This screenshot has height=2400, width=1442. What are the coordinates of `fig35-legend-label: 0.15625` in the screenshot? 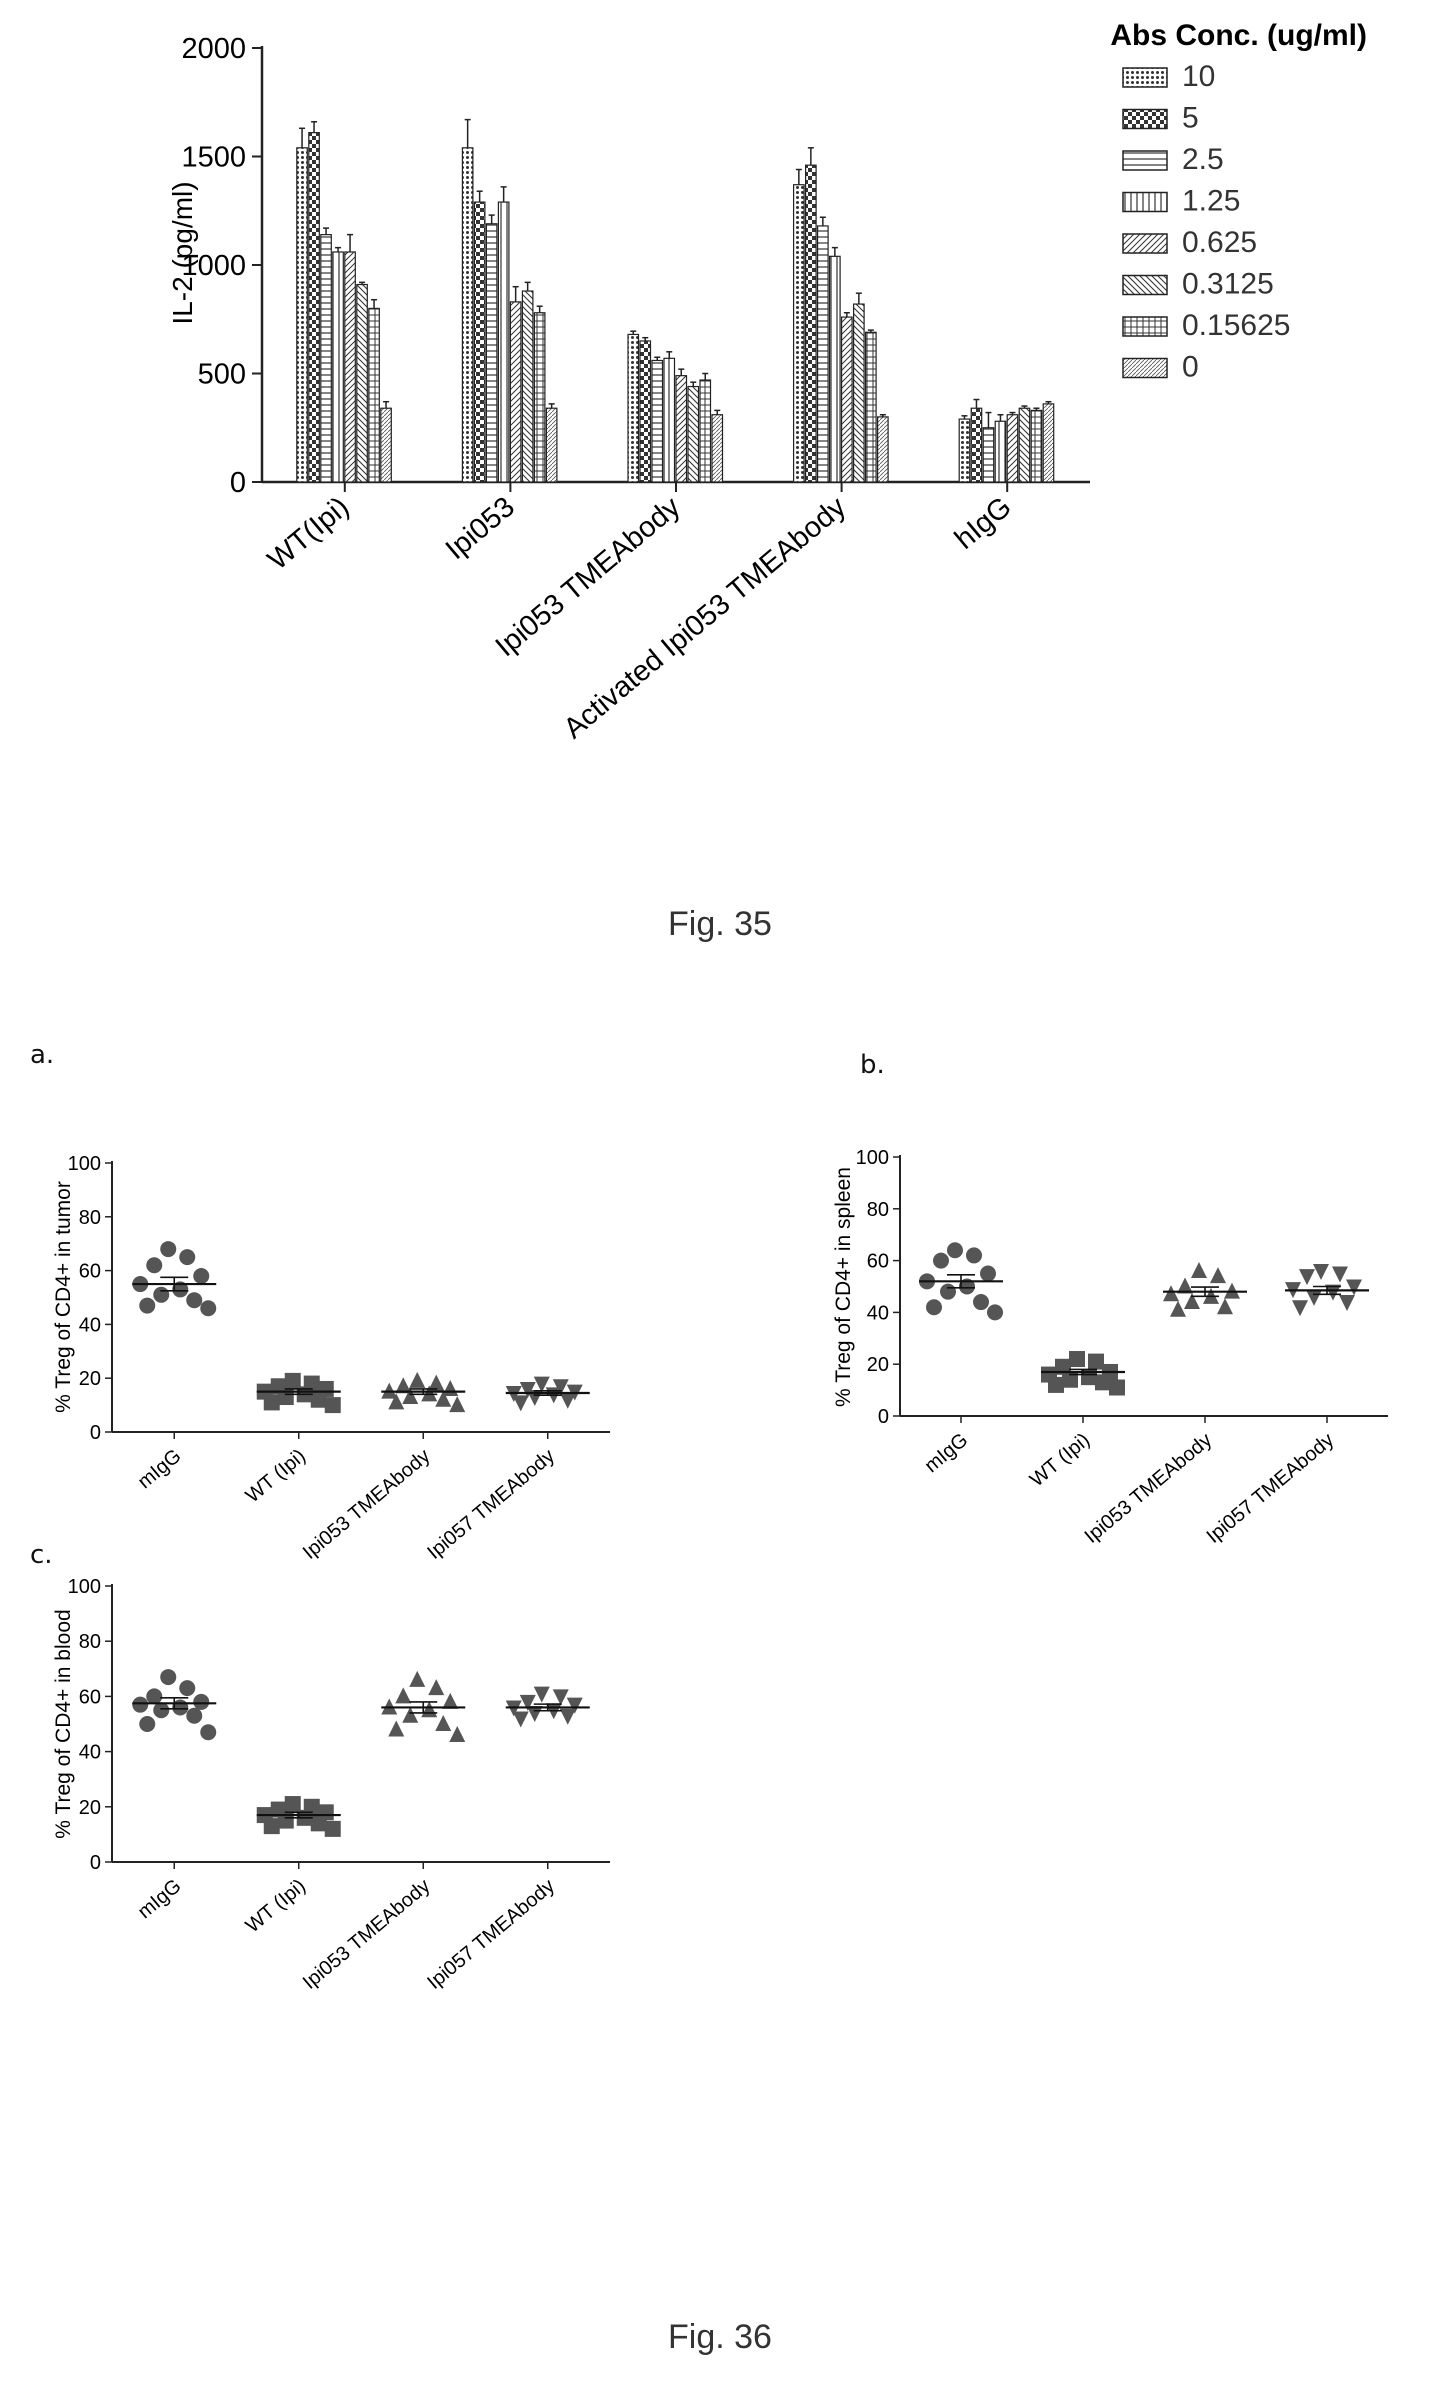 It's located at (1236, 325).